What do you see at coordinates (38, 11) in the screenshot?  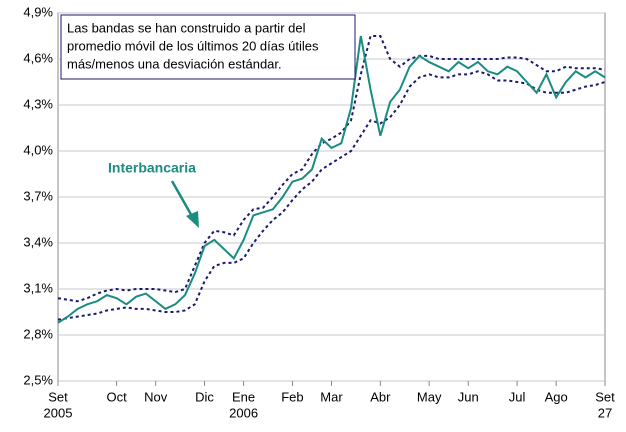 I see `y-tick-label: 4,9%` at bounding box center [38, 11].